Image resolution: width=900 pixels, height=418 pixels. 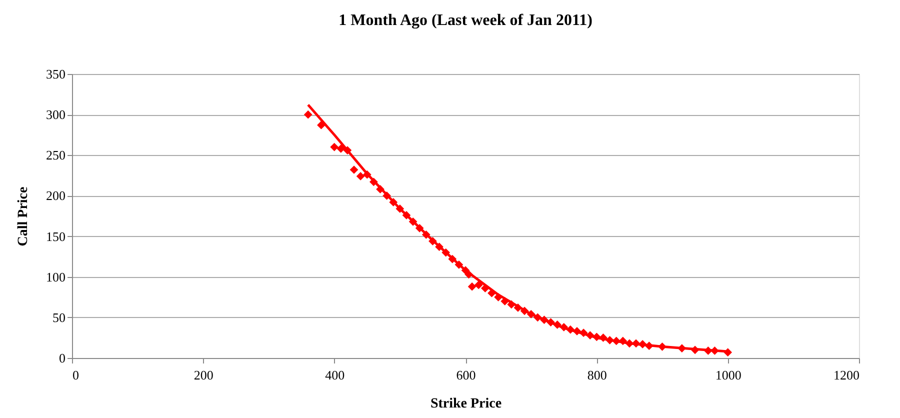 What do you see at coordinates (56, 74) in the screenshot?
I see `y-tick-label: 350` at bounding box center [56, 74].